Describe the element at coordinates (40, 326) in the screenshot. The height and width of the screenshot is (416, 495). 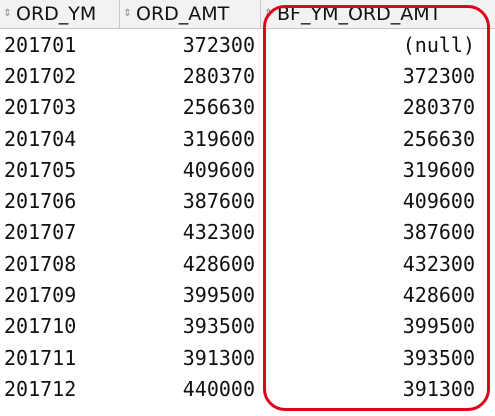
I see `cell-ord-ym: 201710` at that location.